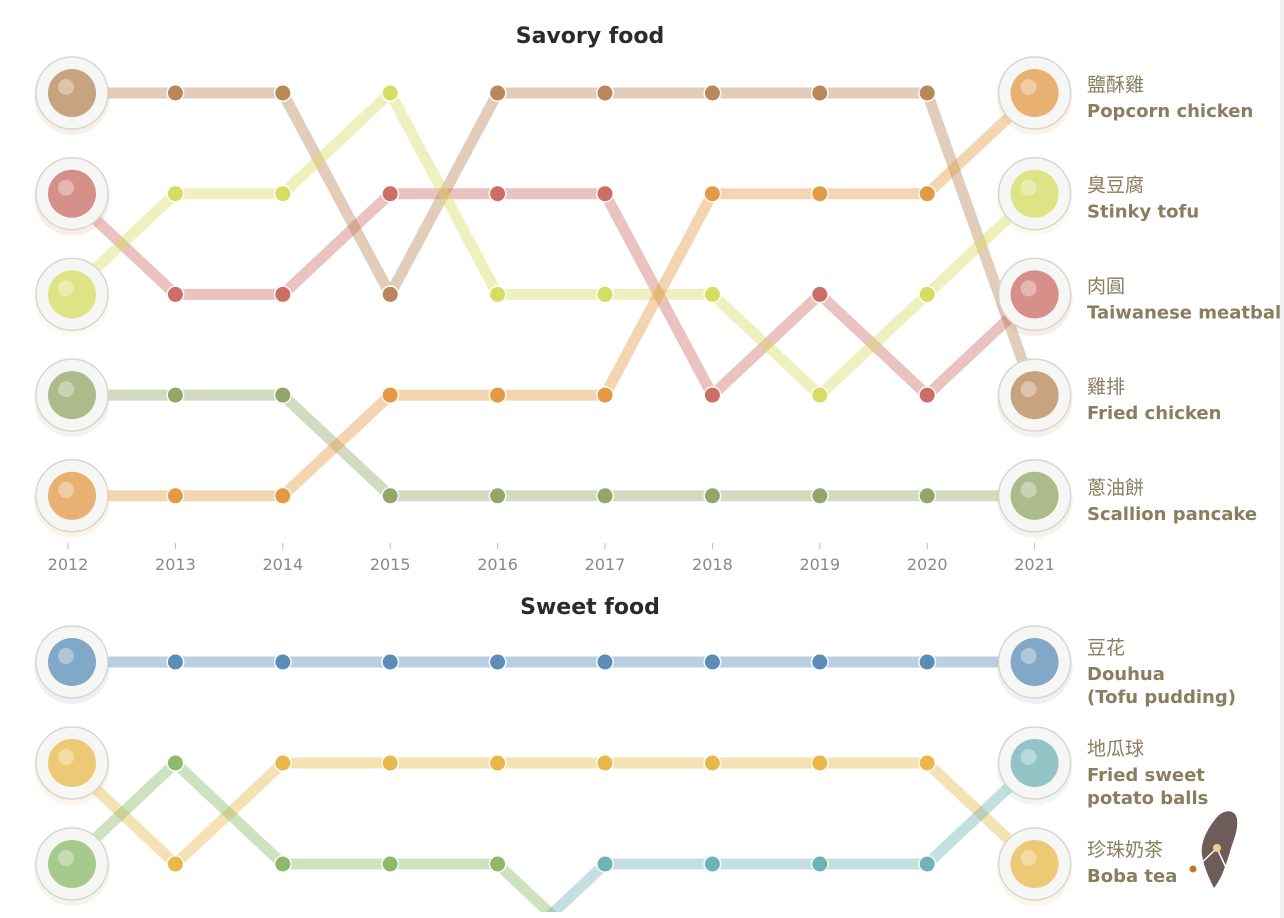 The height and width of the screenshot is (918, 1284). What do you see at coordinates (1154, 400) in the screenshot?
I see `series-end-label: 雞排 Fried chicken` at bounding box center [1154, 400].